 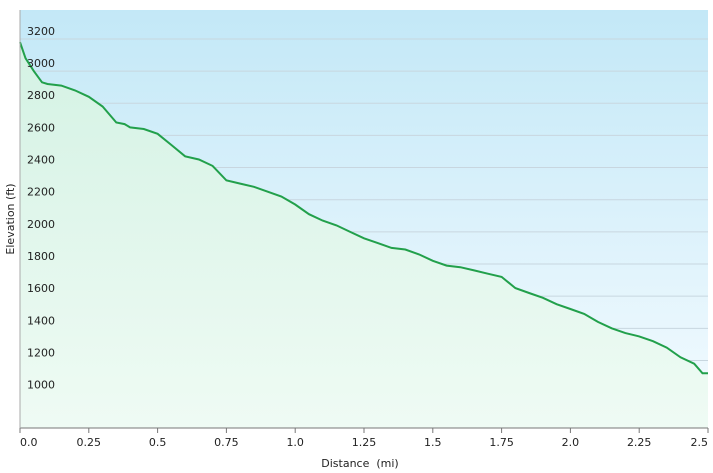 I want to click on x-tick-label: 1.0, so click(x=295, y=442).